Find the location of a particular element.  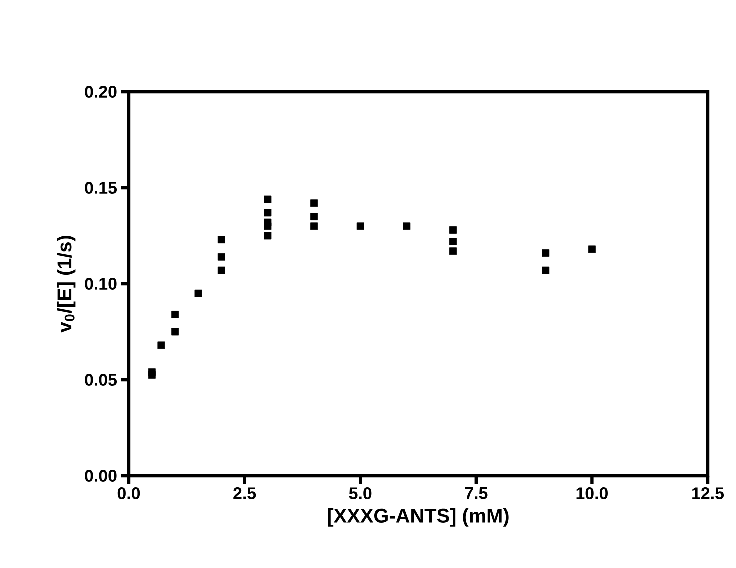

x-axis-title: [XXXG-ANTS] (mM) is located at coordinates (418, 517).